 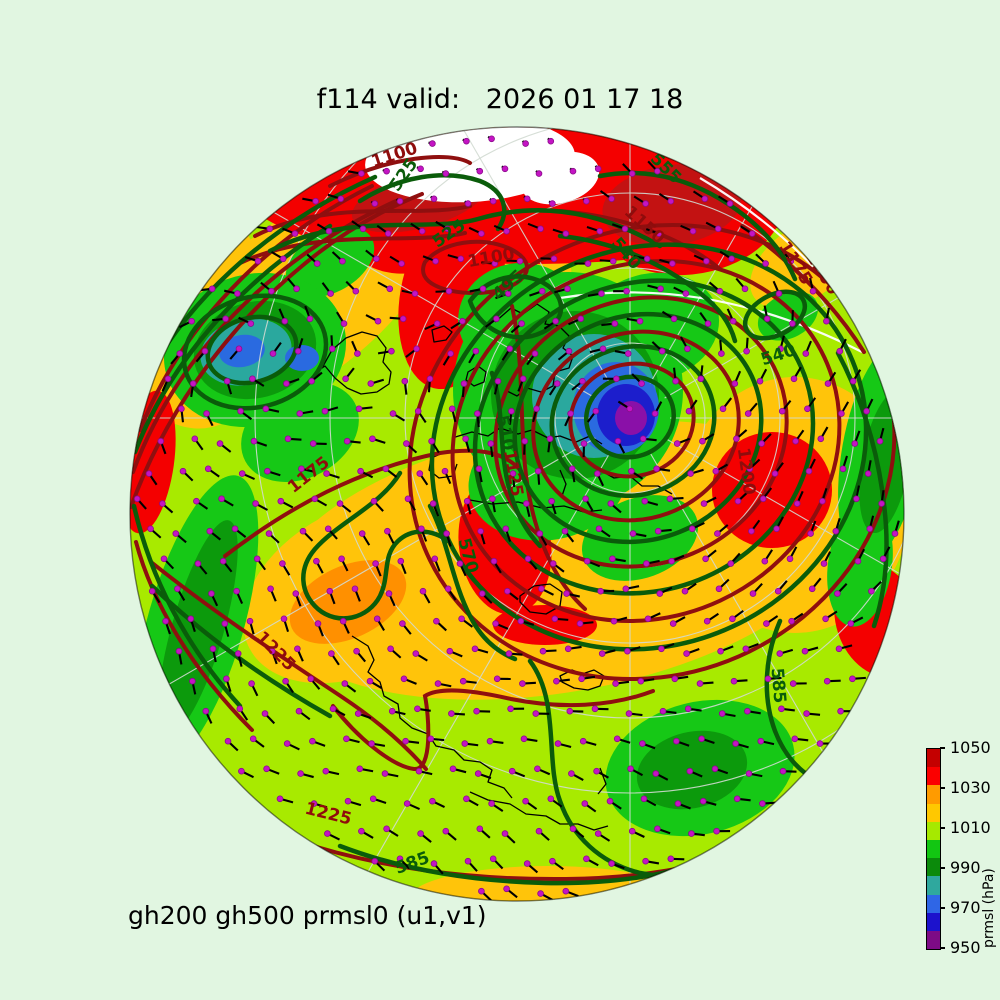 What do you see at coordinates (989, 908) in the screenshot?
I see `colorbar-axis-label: prmsl (hPa)` at bounding box center [989, 908].